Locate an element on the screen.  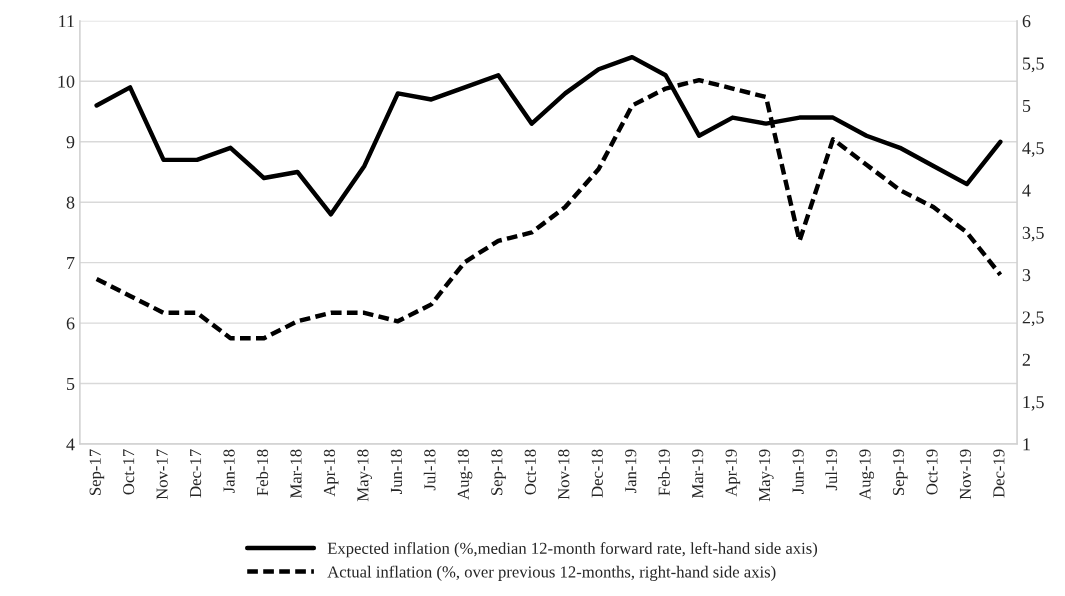
y-tick-label: 10 is located at coordinates (66, 81).